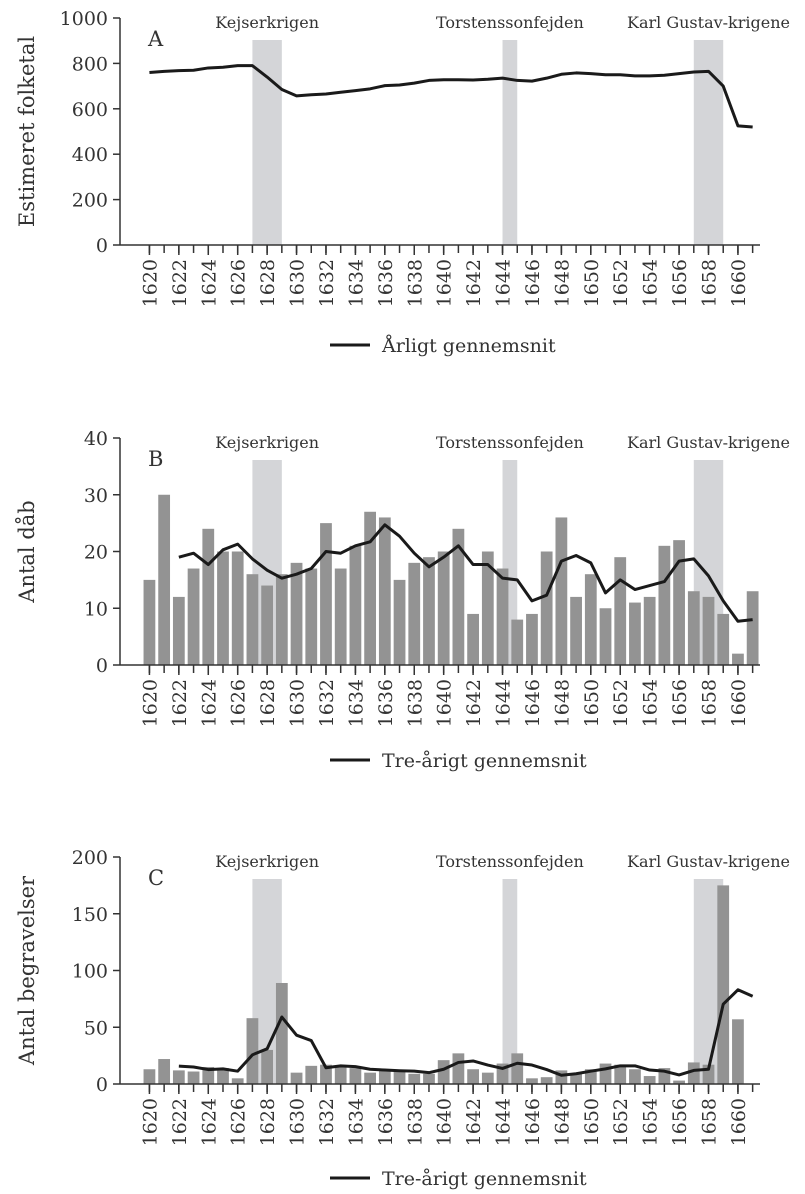 Image resolution: width=805 pixels, height=1194 pixels. Describe the element at coordinates (155, 39) in the screenshot. I see `panel-label: A` at that location.